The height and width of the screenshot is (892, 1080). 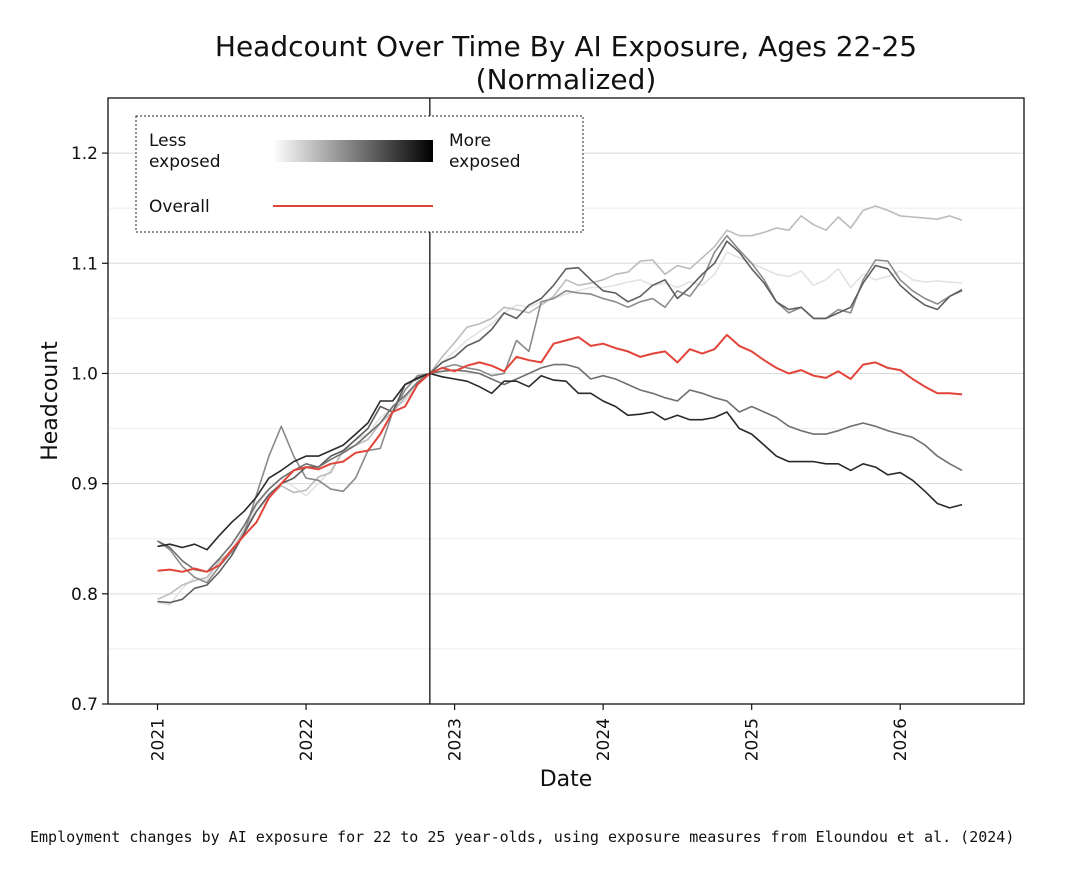 What do you see at coordinates (353, 151) in the screenshot?
I see `legend-exposure-gradient` at bounding box center [353, 151].